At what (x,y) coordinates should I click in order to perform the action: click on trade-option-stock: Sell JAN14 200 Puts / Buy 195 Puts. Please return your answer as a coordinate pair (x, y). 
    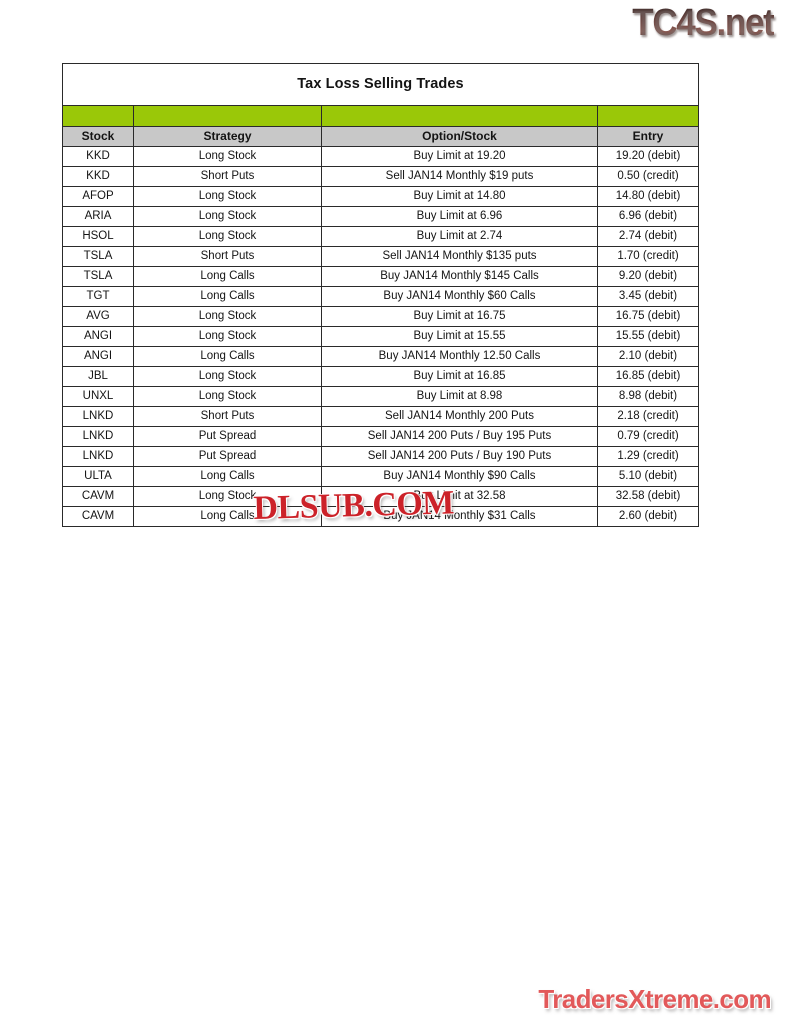
    Looking at the image, I should click on (459, 436).